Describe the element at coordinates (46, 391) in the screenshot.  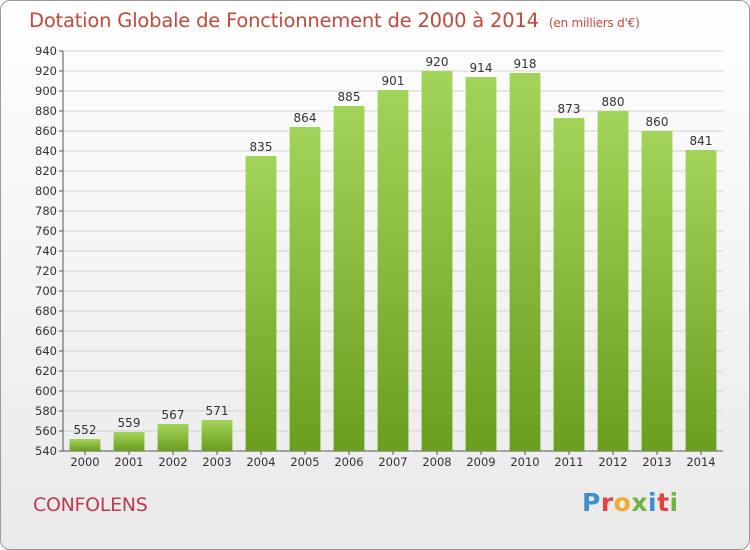
I see `y-tick-label: 600` at that location.